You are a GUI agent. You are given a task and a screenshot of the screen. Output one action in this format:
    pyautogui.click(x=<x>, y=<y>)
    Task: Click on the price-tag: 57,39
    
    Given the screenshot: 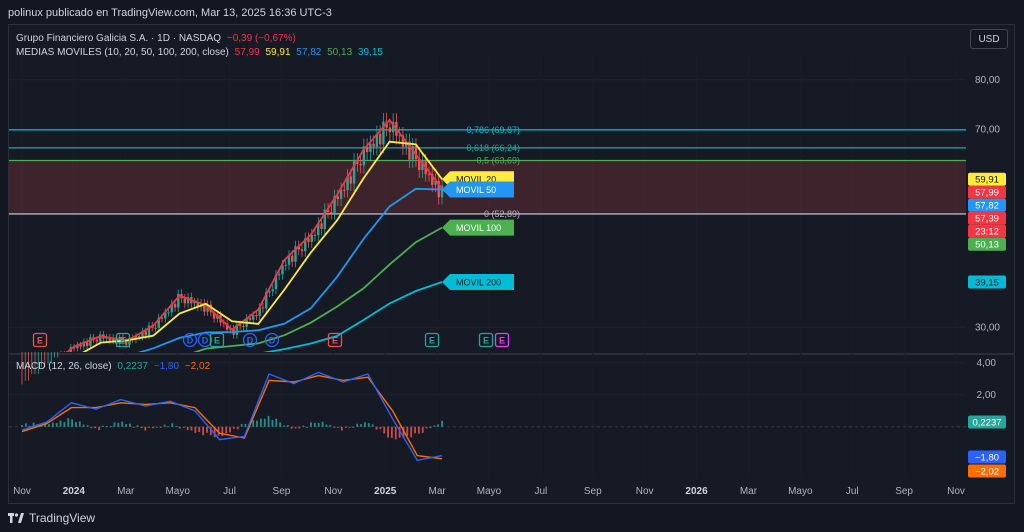 What is the action you would take?
    pyautogui.click(x=987, y=218)
    